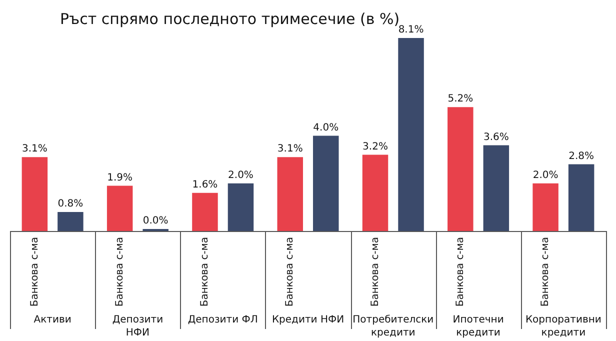 The width and height of the screenshot is (616, 341). I want to click on data-label: 3.6%, so click(496, 137).